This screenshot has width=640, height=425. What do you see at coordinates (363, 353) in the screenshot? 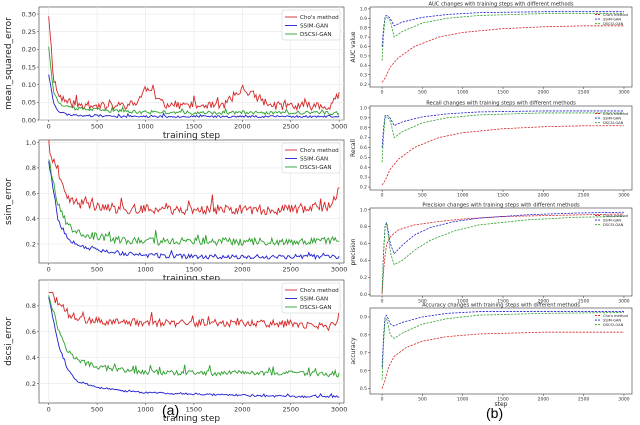
I see `y-tick-label: 0.7` at bounding box center [363, 353].